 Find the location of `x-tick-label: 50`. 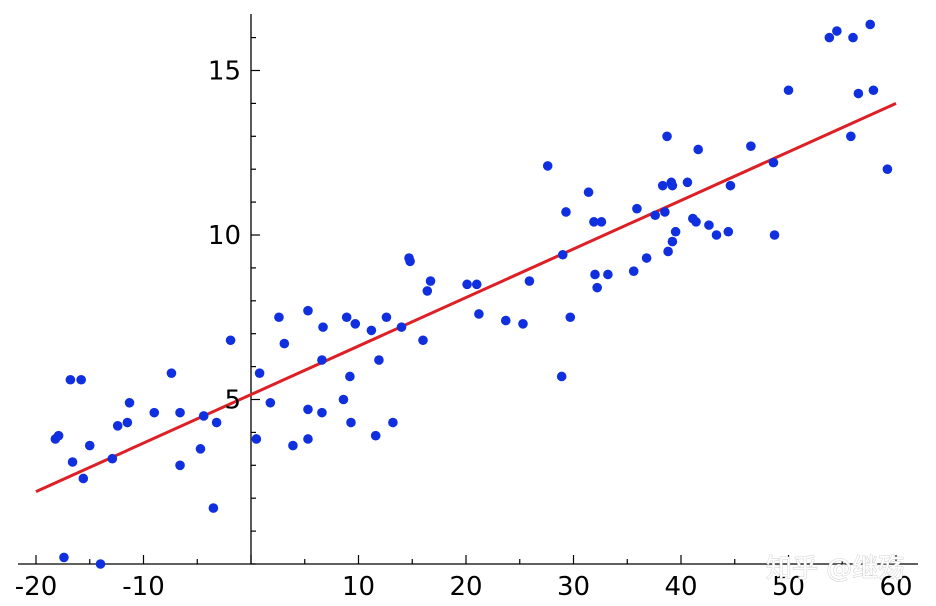

x-tick-label: 50 is located at coordinates (788, 587).